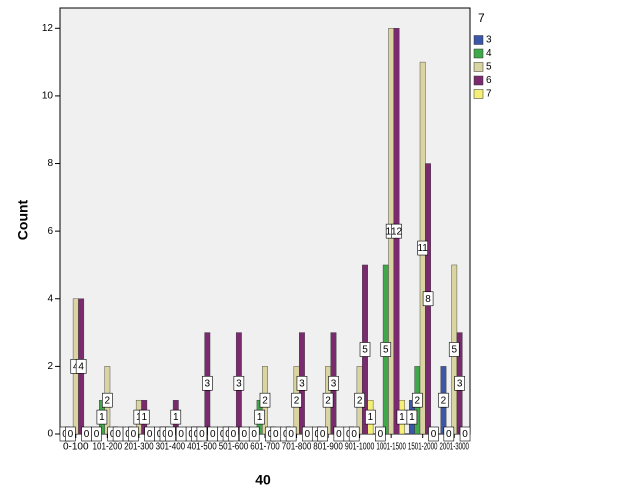 The height and width of the screenshot is (504, 629). I want to click on x-tick-label: 701-800, so click(297, 447).